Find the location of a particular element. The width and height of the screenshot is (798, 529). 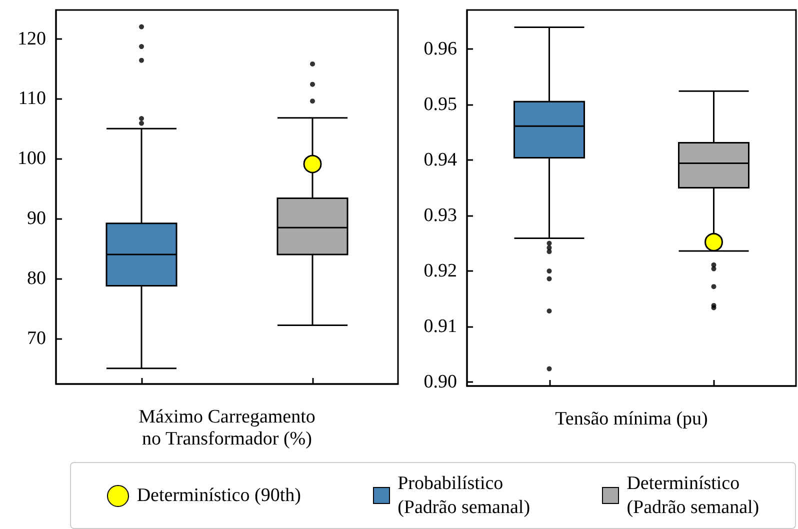

y-tick-label: 0.95 is located at coordinates (440, 104).